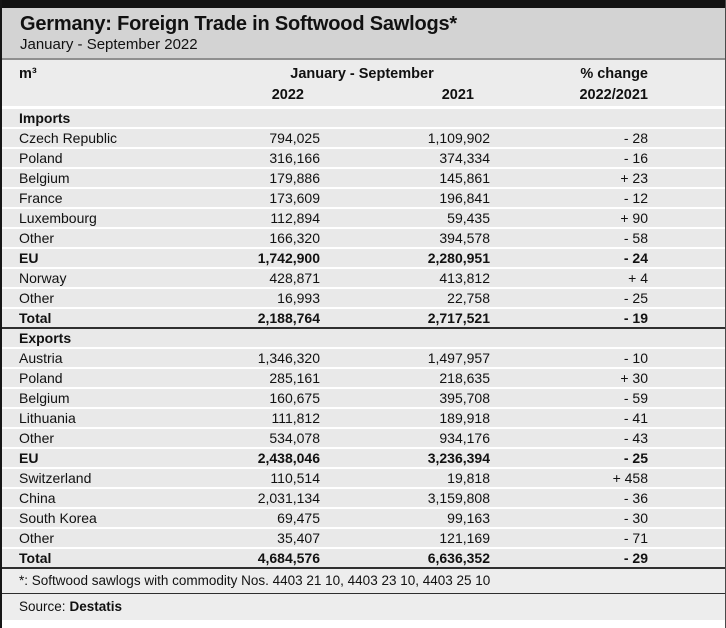 The width and height of the screenshot is (726, 628). I want to click on value-2022-cell: 112,894, so click(295, 218).